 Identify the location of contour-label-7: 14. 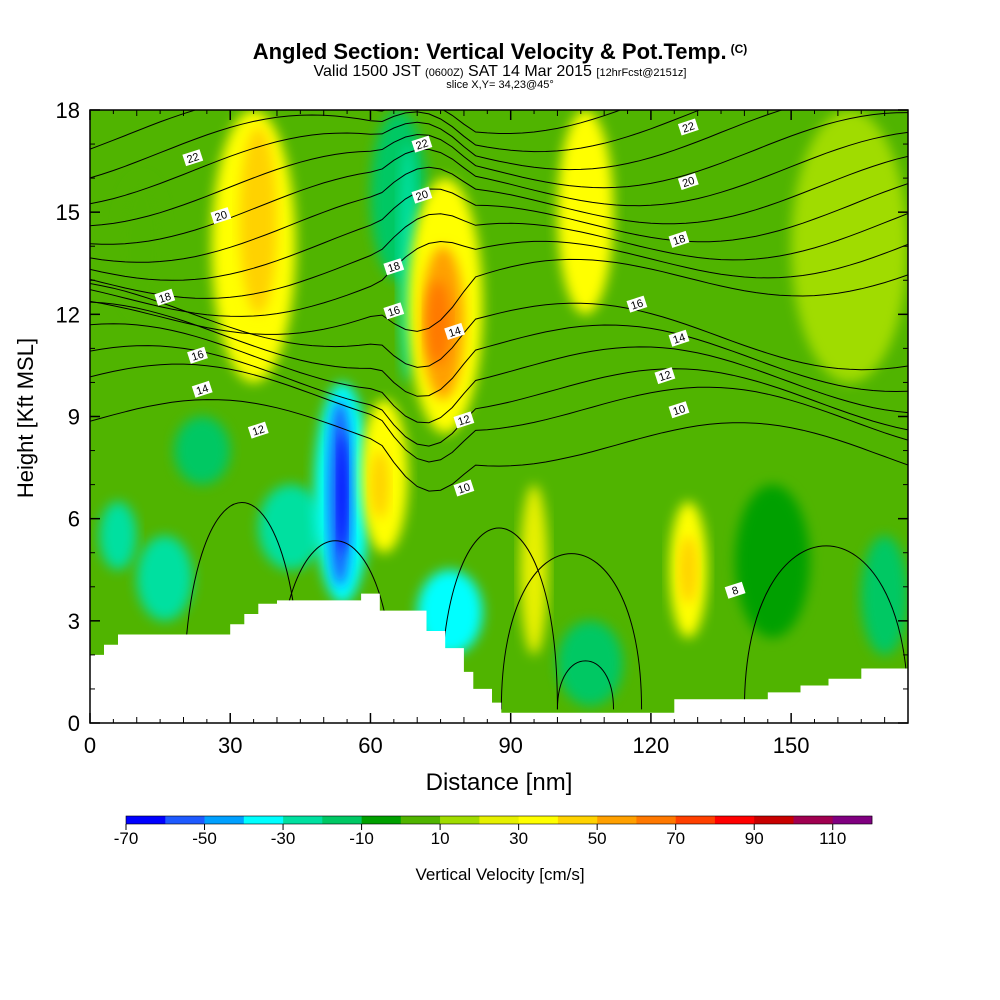
(455, 331).